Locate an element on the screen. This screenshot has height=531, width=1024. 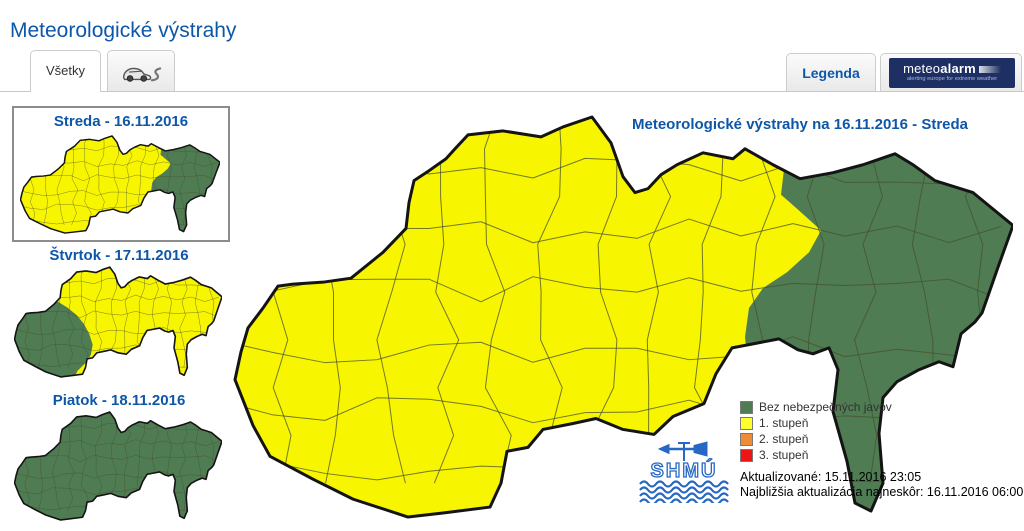
tab-driving-conditions is located at coordinates (141, 70).